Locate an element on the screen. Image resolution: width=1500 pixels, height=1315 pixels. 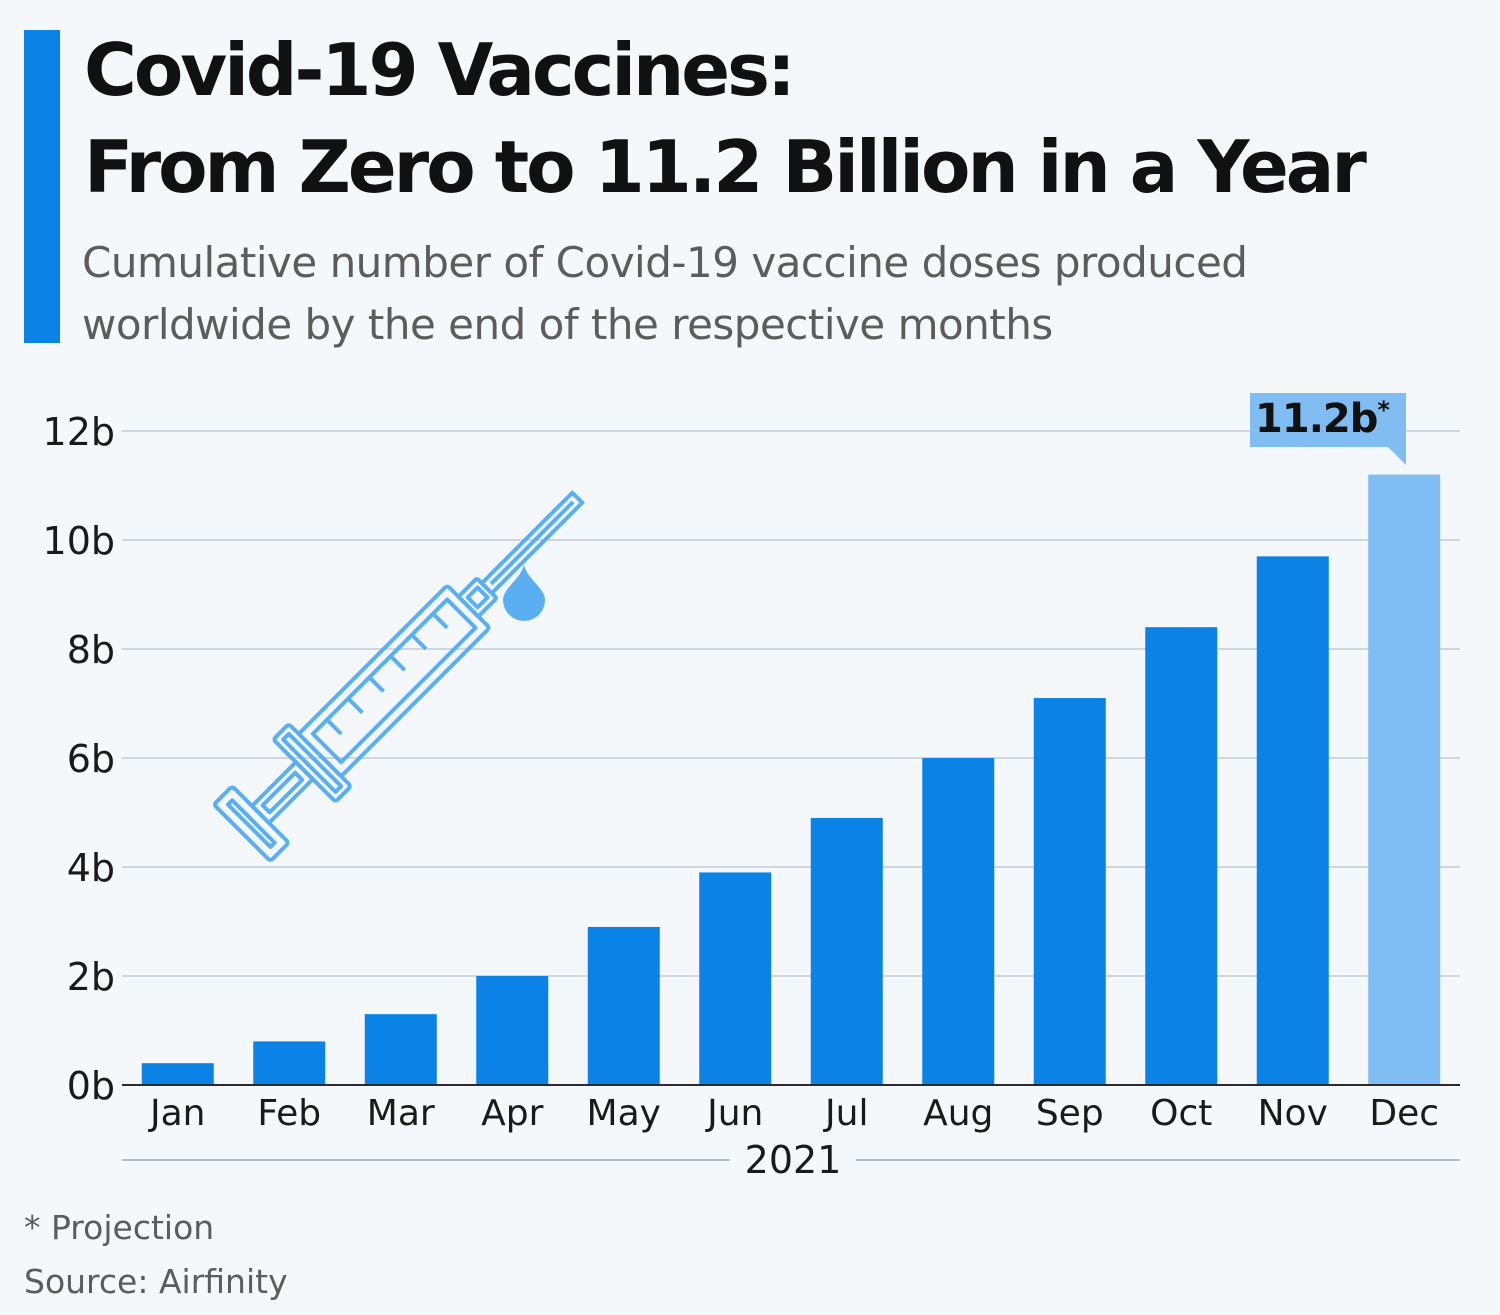
x-tick-label: Feb is located at coordinates (289, 1113).